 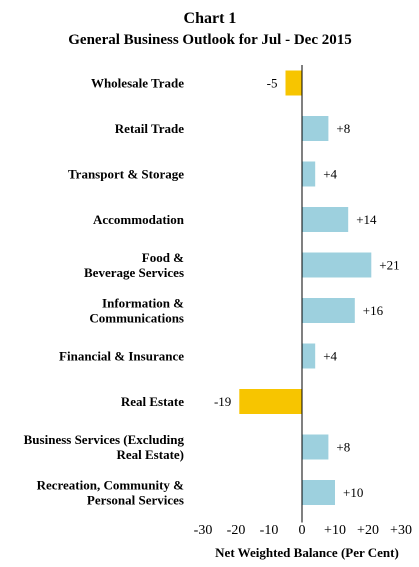 What do you see at coordinates (203, 530) in the screenshot?
I see `x-tick-label: -30` at bounding box center [203, 530].